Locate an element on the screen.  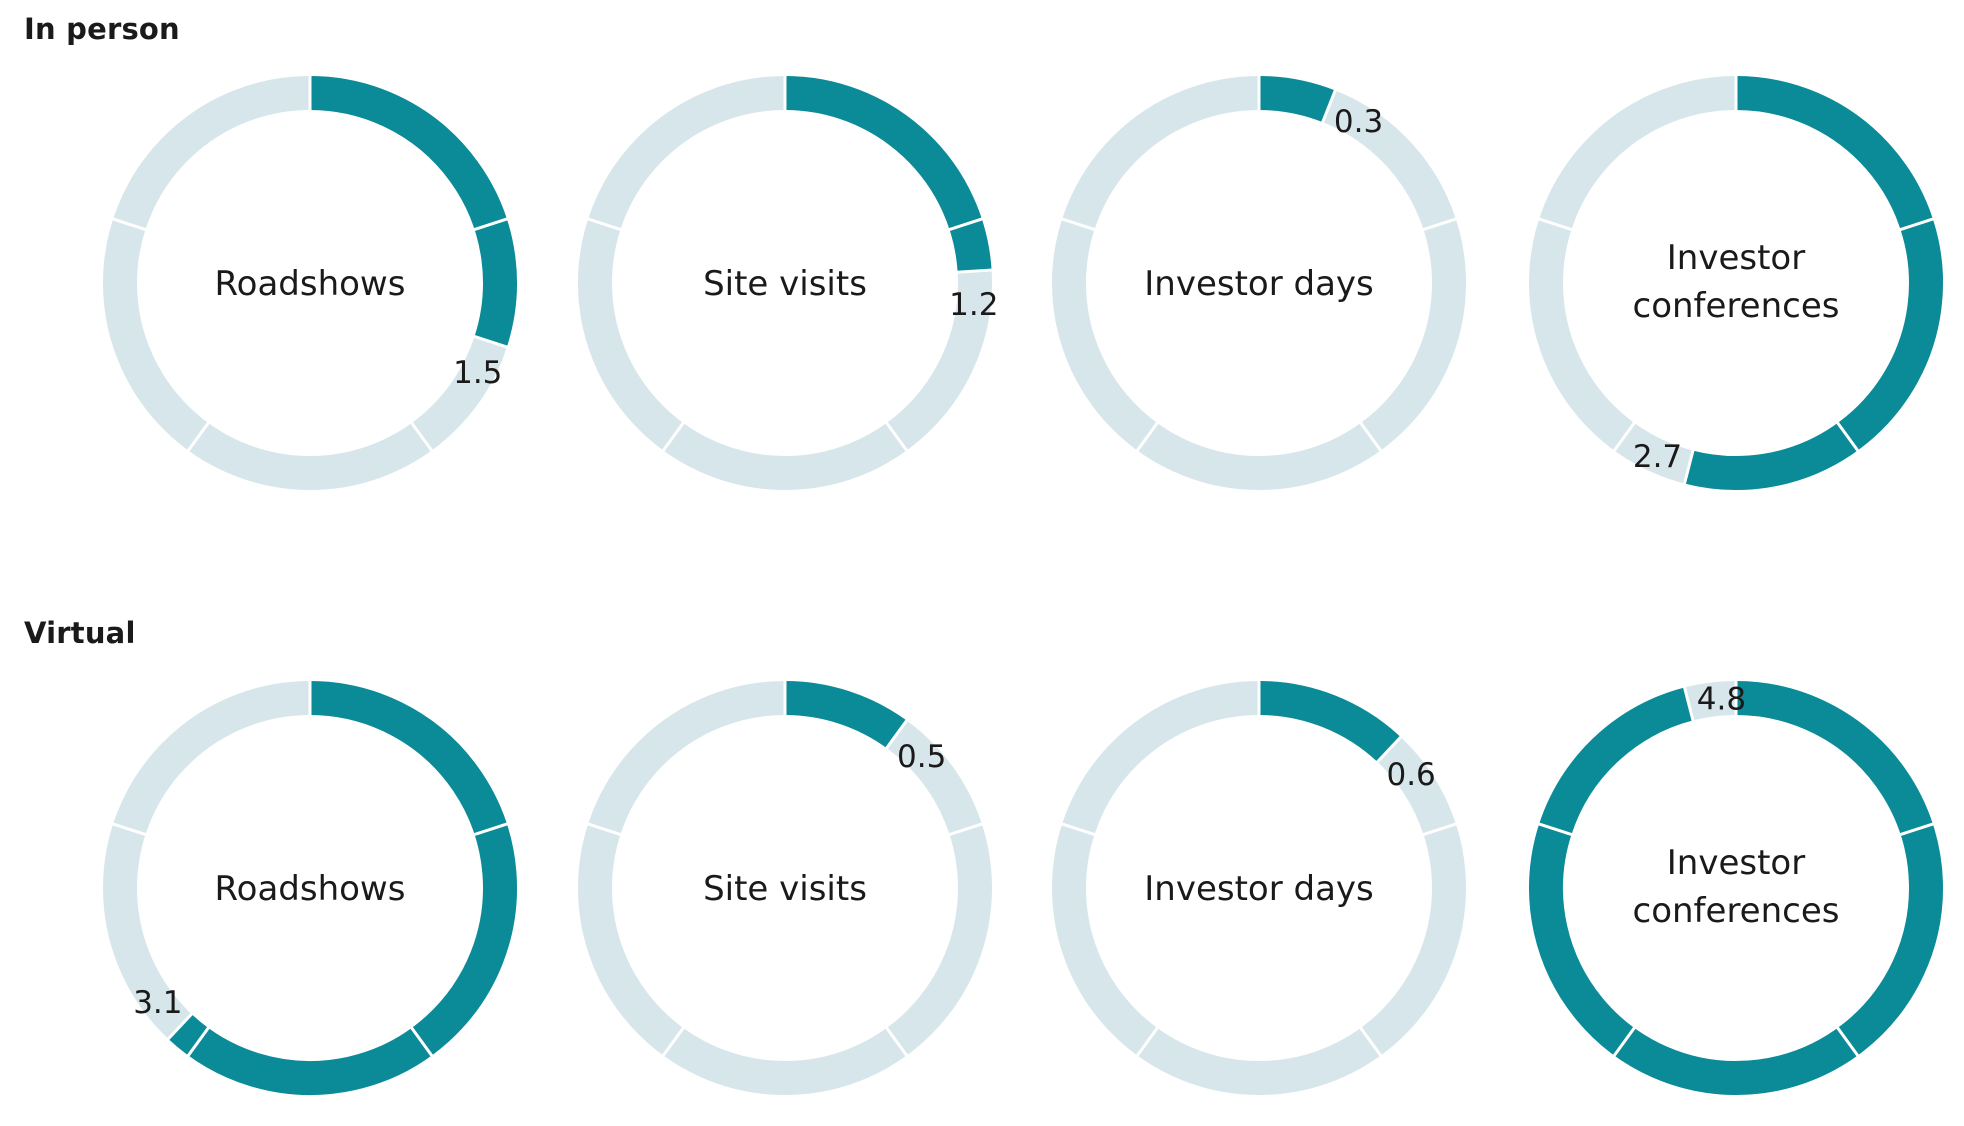
donut-value-label: 4.8 is located at coordinates (1721, 700).